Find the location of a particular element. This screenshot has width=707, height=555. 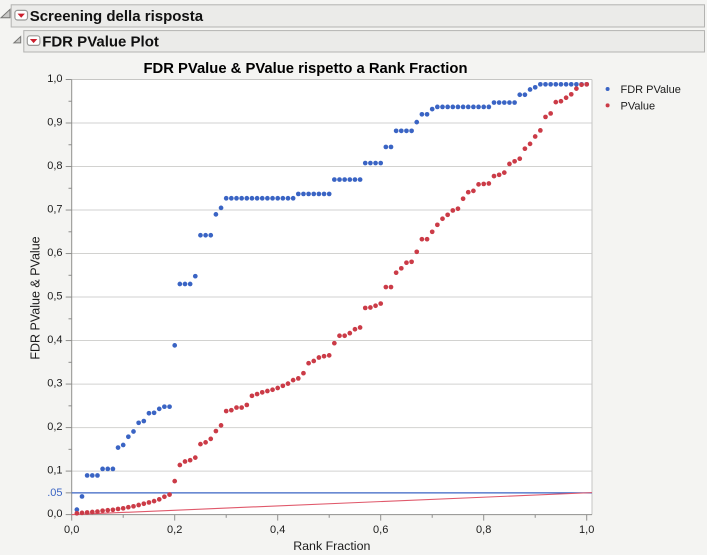

svg-text: PValue is located at coordinates (638, 106).